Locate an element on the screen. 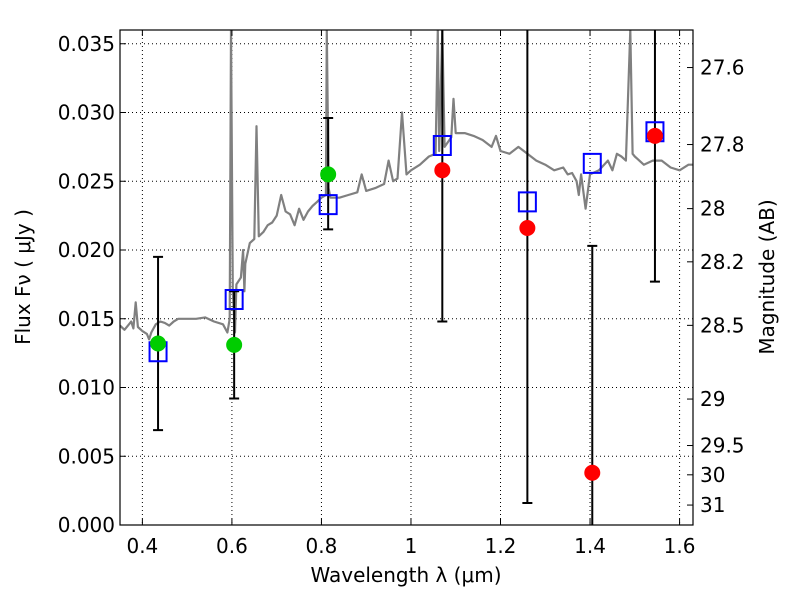 Image resolution: width=800 pixels, height=600 pixels. right-tick-label: 28 is located at coordinates (712, 209).